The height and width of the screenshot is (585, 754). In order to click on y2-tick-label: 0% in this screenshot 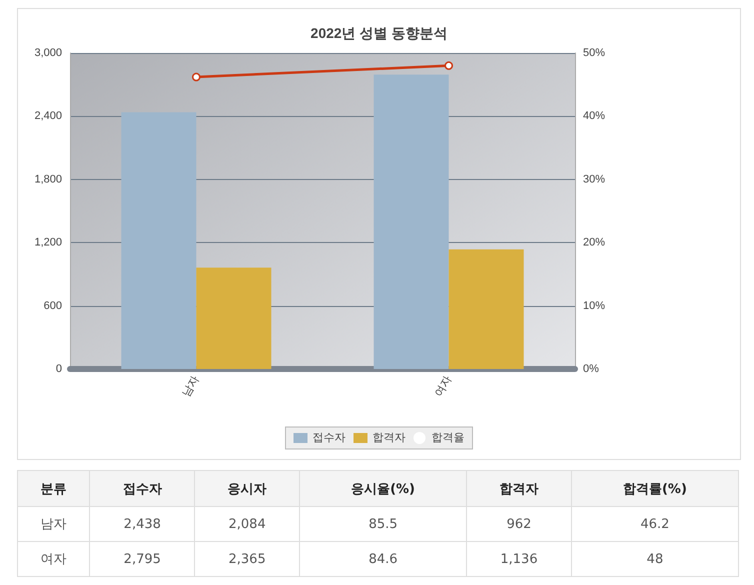, I will do `click(591, 369)`.